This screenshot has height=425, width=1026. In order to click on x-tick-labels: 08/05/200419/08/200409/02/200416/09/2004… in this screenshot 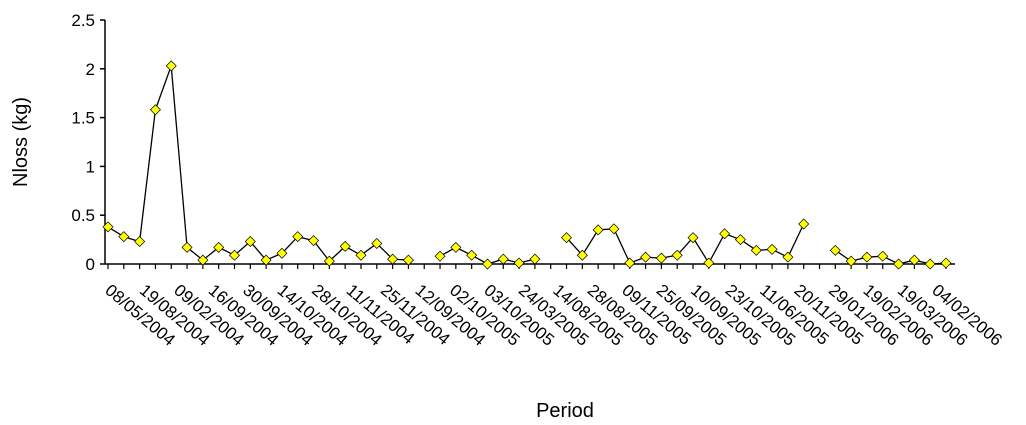, I will do `click(553, 315)`.